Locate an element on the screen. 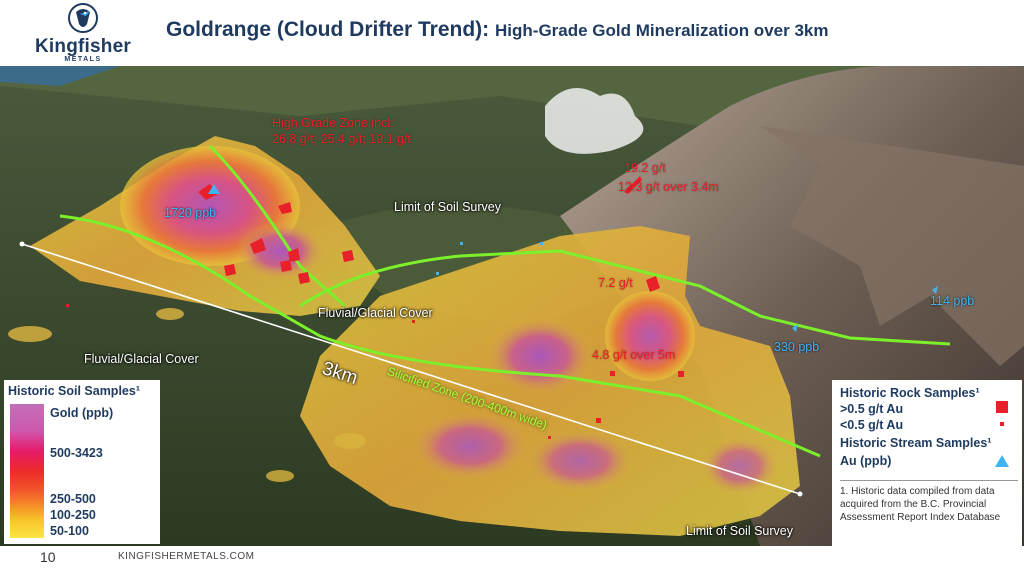 The image size is (1024, 570). title-main: Goldrange (Cloud Drifter Trend): is located at coordinates (328, 29).